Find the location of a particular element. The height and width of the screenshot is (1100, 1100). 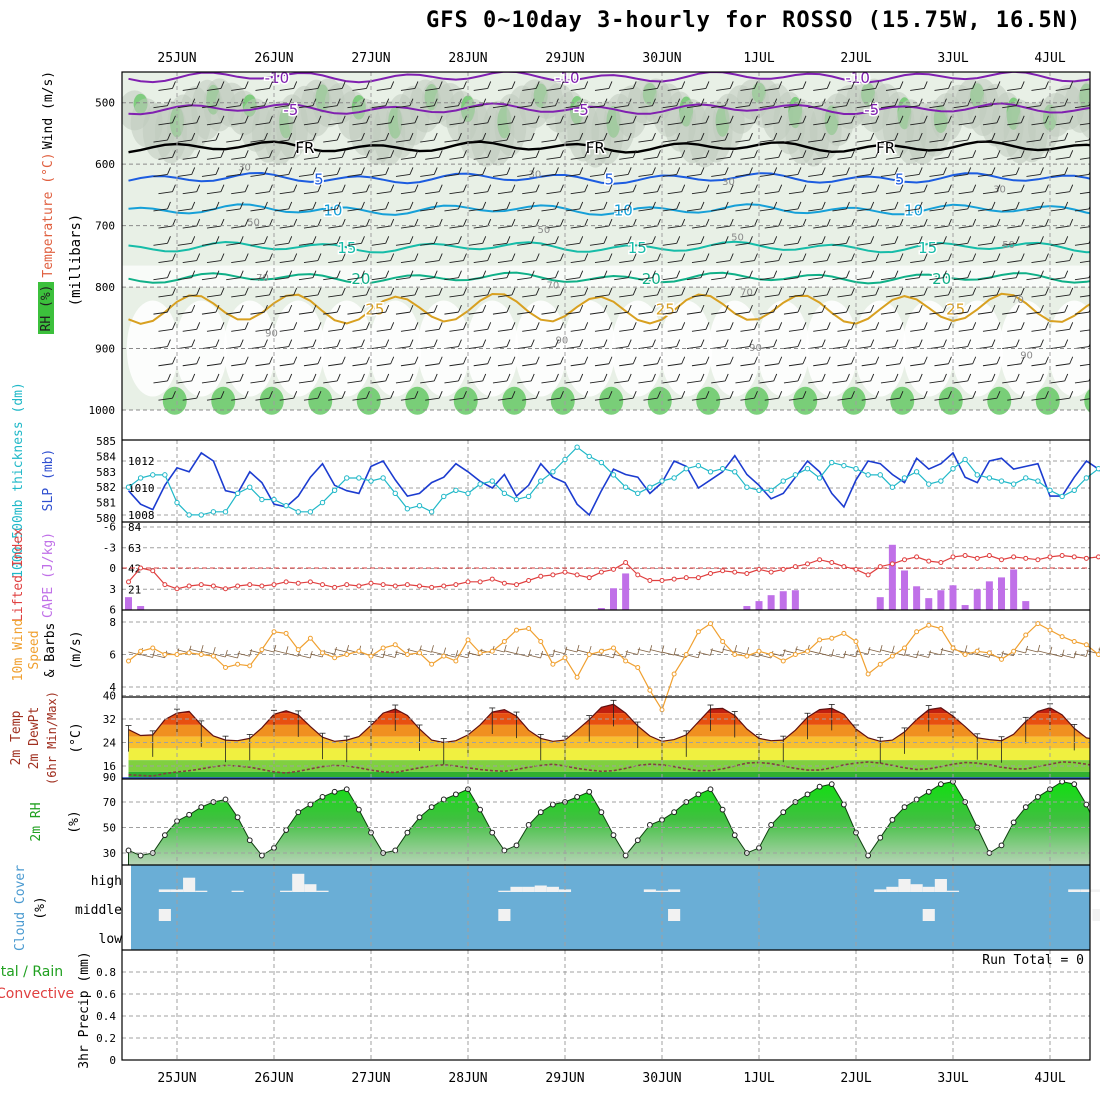

date-label-top: 29JUN is located at coordinates (564, 58).